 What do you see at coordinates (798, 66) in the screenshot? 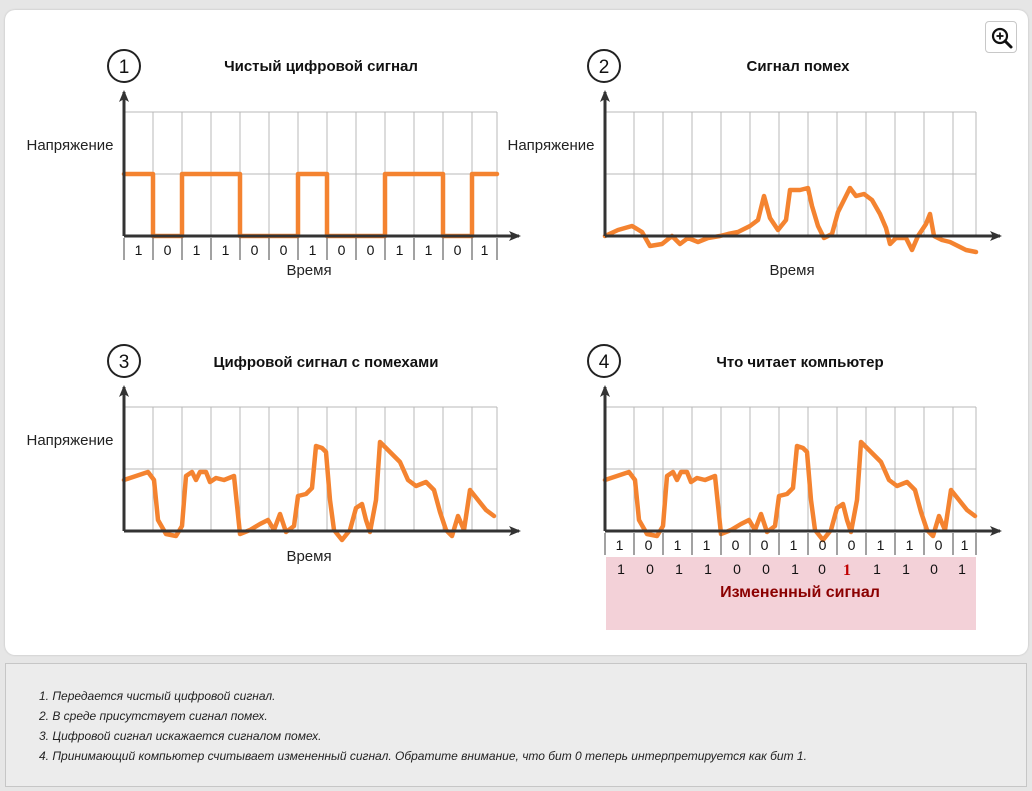
I see `panel-title: Сигнал помех` at bounding box center [798, 66].